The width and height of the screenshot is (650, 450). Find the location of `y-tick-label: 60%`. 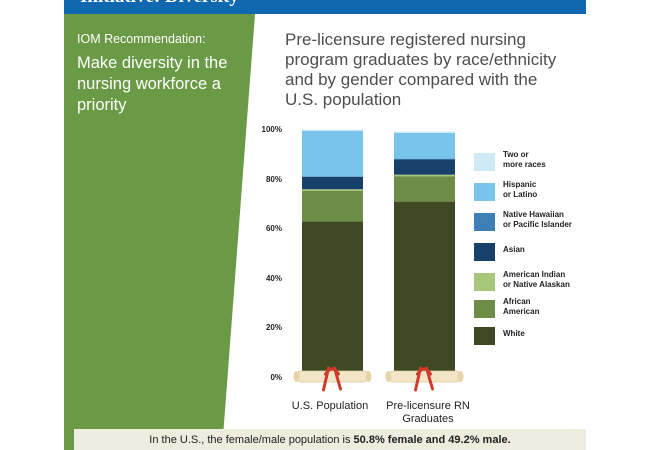

y-tick-label: 60% is located at coordinates (273, 228).